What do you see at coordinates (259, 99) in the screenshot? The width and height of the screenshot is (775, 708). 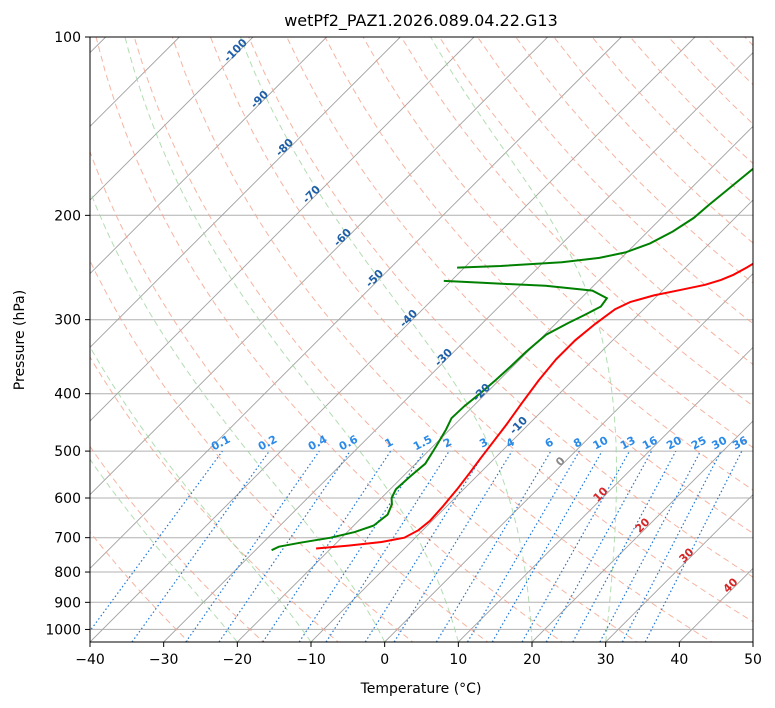 I see `dry-adiabat-label: -90` at bounding box center [259, 99].